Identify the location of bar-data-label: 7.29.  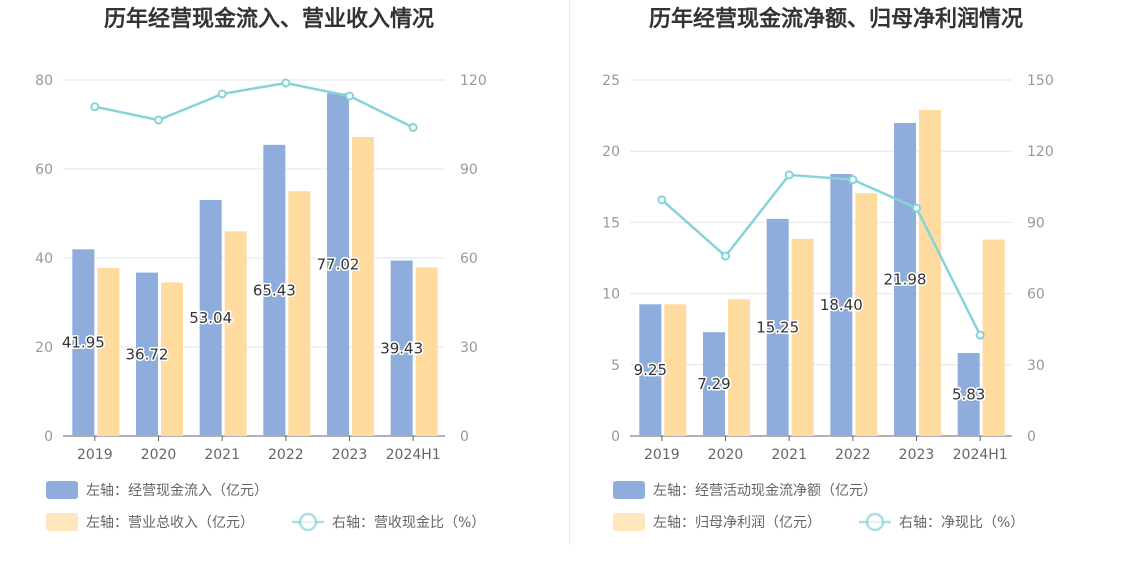
(713, 384).